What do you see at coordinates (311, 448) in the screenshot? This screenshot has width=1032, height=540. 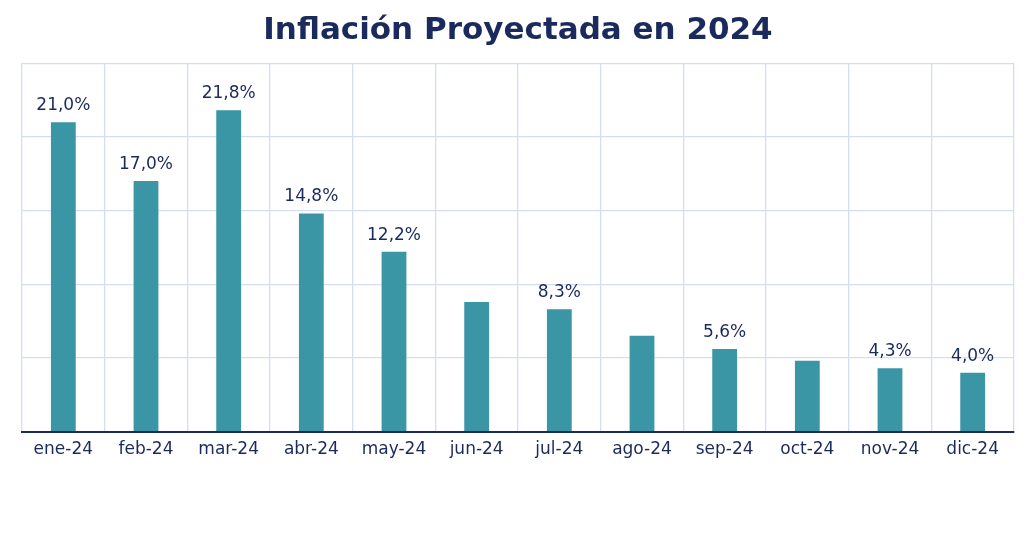 I see `x-tick-label: abr-24` at bounding box center [311, 448].